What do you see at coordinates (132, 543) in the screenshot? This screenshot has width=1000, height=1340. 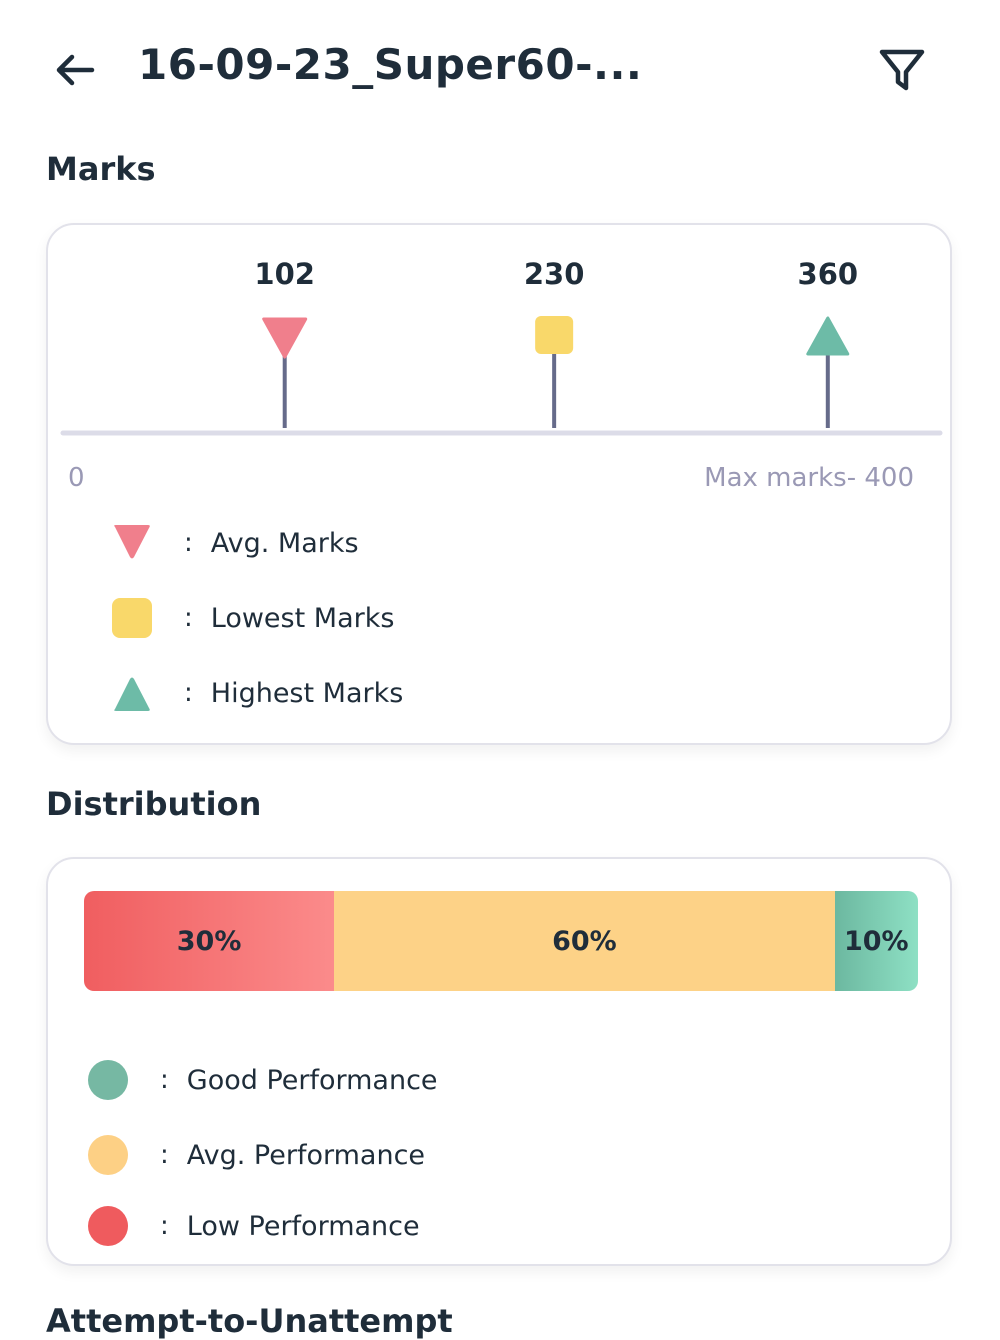 I see `avg-marks-triangle-icon` at bounding box center [132, 543].